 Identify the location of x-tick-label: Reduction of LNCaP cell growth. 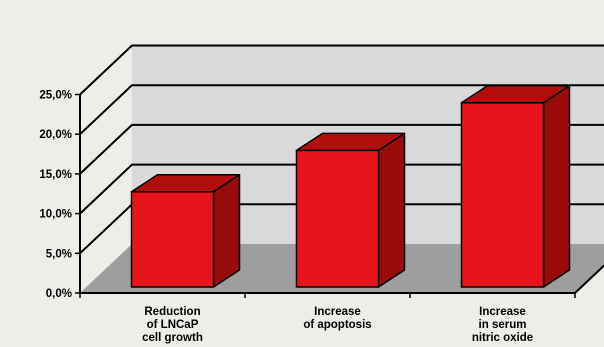
(172, 325).